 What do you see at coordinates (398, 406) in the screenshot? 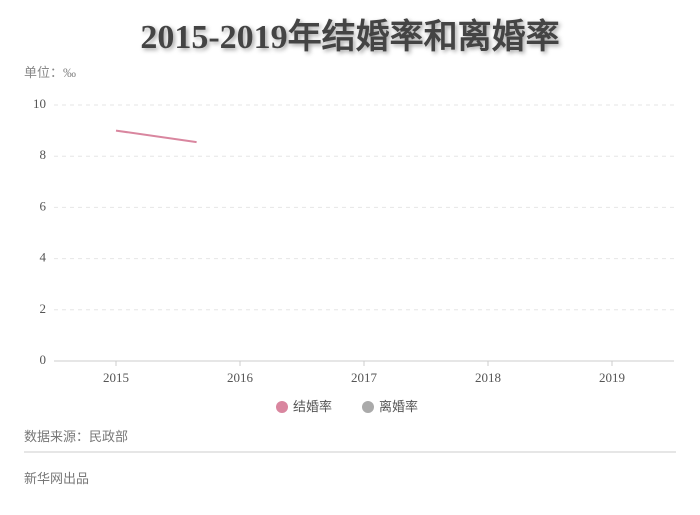
I see `legend-label: 离婚率` at bounding box center [398, 406].